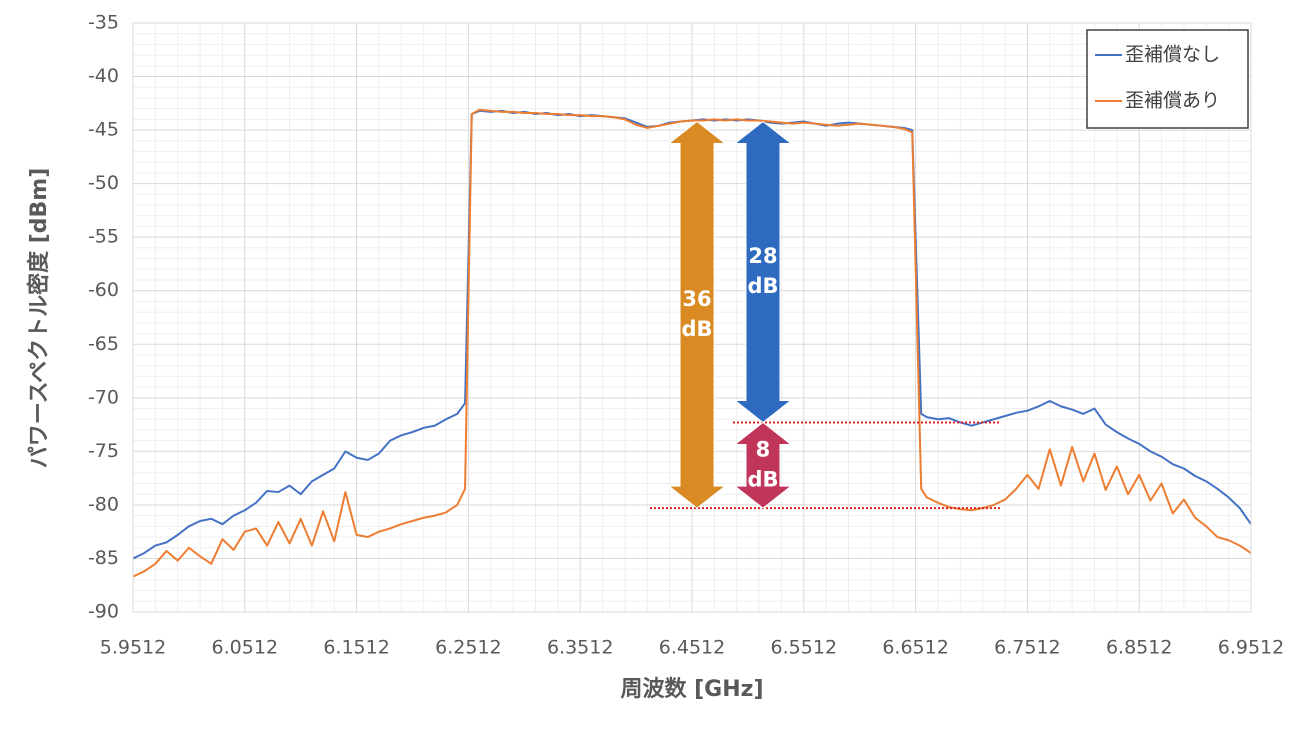  I want to click on y-tick-label: -85, so click(103, 558).